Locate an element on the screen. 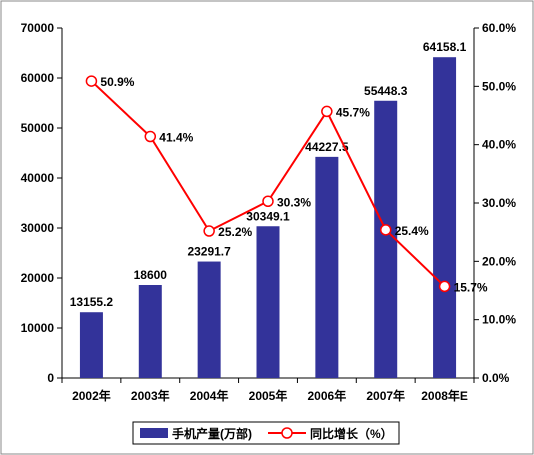  legend: 手机产量(万部) 同比增长（%） is located at coordinates (266, 433).